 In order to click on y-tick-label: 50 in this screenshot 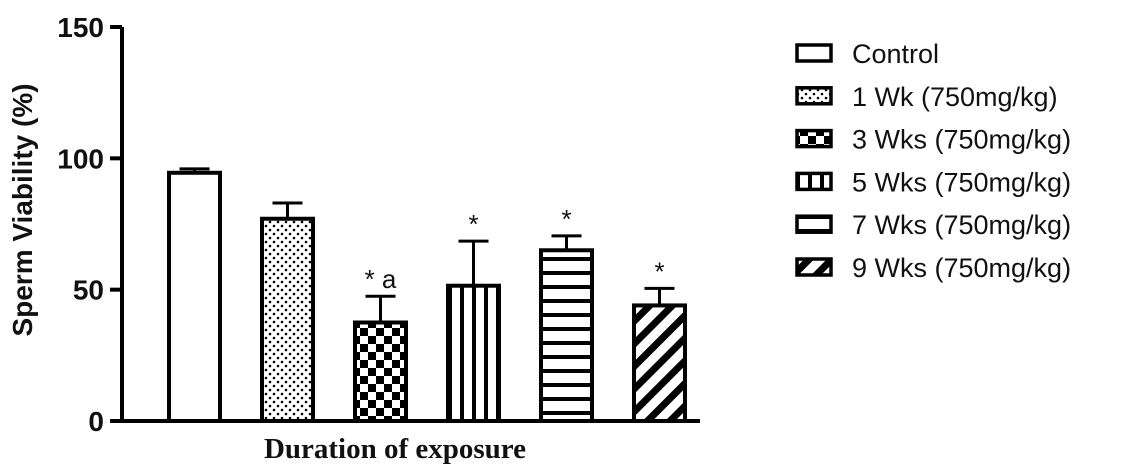, I will do `click(88, 290)`.